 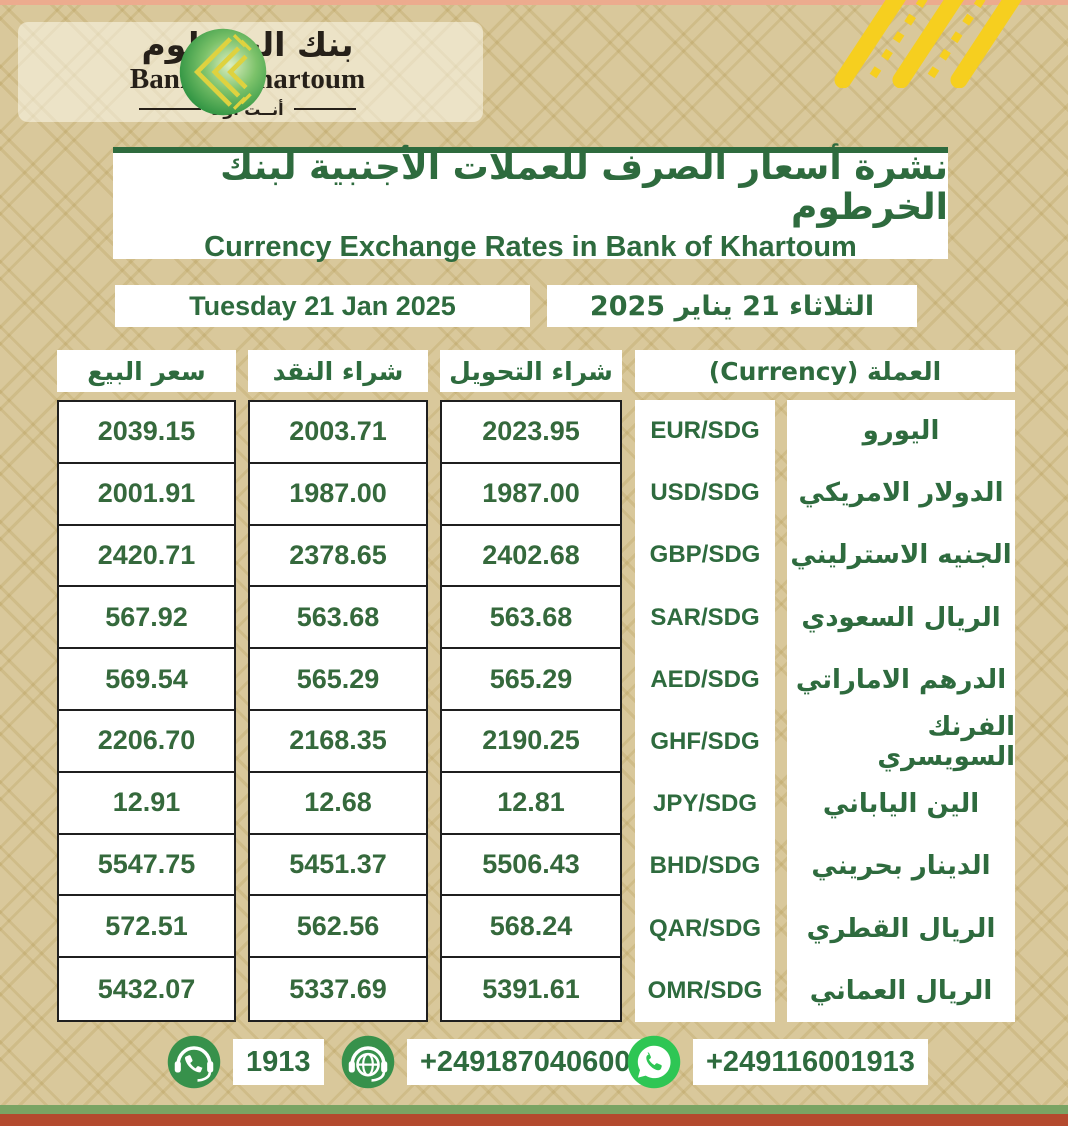 I want to click on header-sell-price: سعر البيع, so click(x=146, y=371).